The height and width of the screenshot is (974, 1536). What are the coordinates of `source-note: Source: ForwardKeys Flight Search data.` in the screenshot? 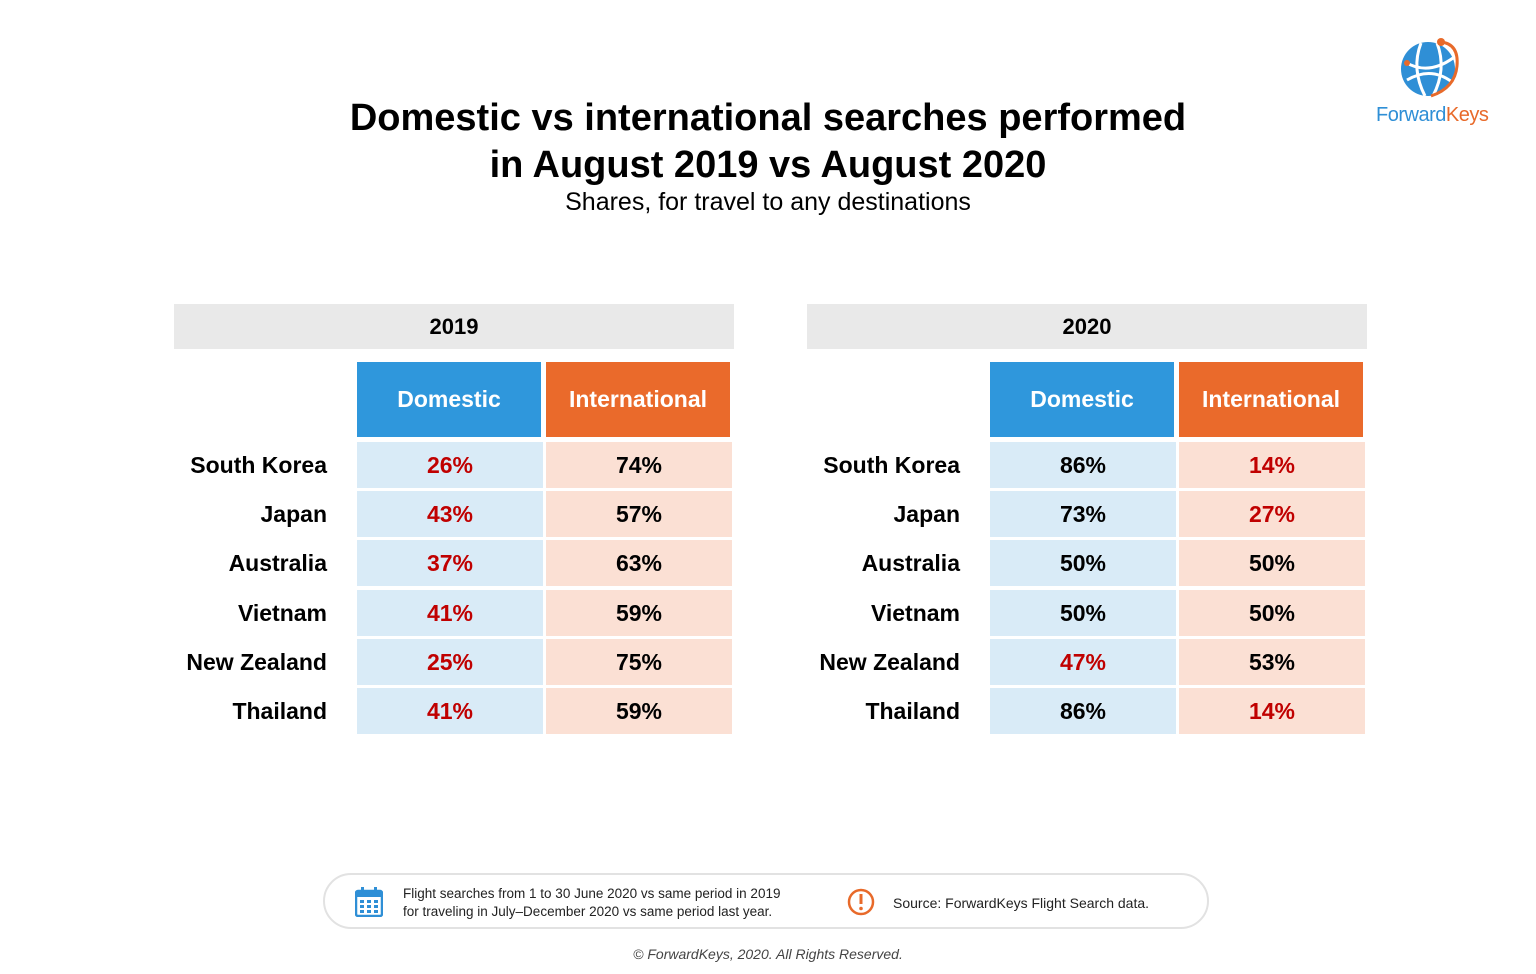 It's located at (1021, 903).